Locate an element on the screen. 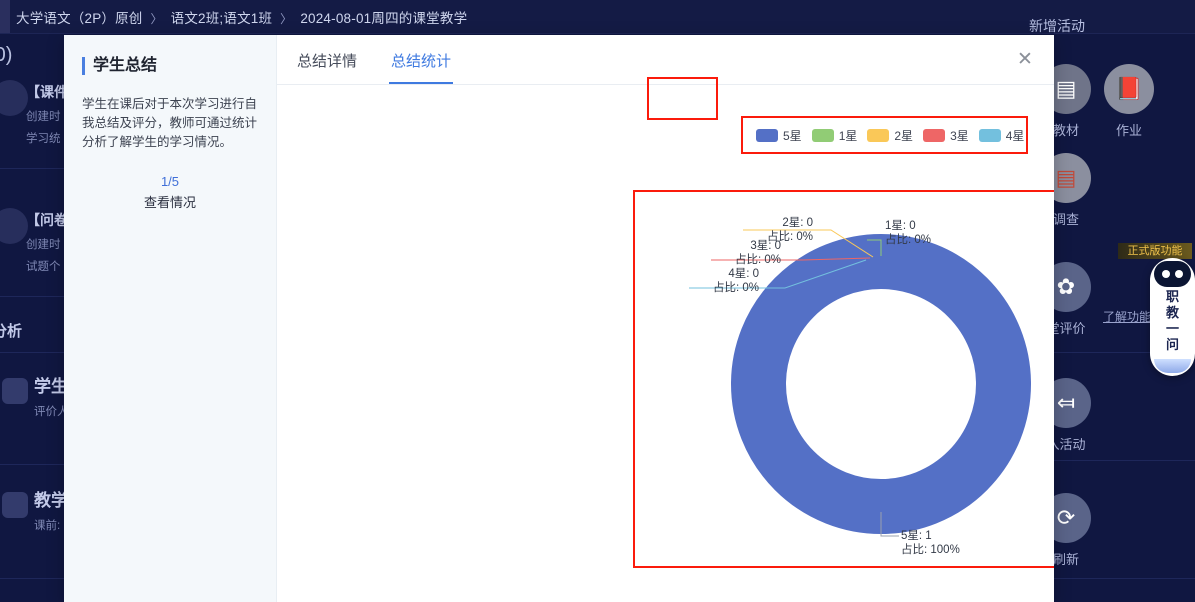  legend-item-2: 2星 is located at coordinates (890, 135).